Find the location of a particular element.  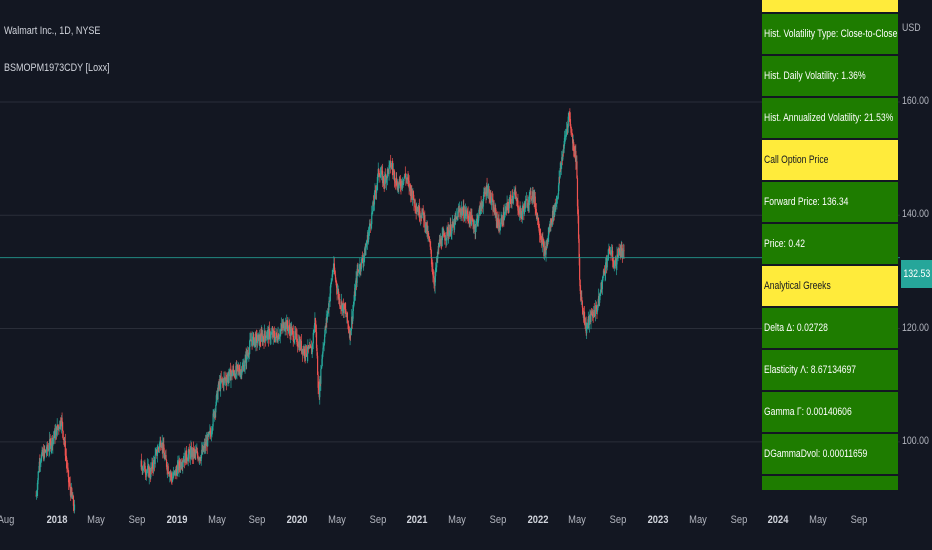

info-table-row: Hist. Daily Volatility: 1.36% is located at coordinates (830, 76).